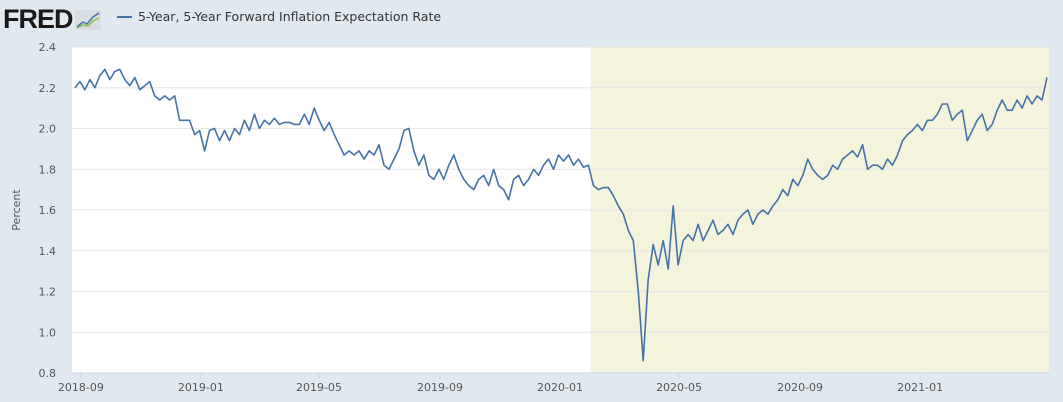 The image size is (1063, 402). I want to click on legend-swatch, so click(124, 16).